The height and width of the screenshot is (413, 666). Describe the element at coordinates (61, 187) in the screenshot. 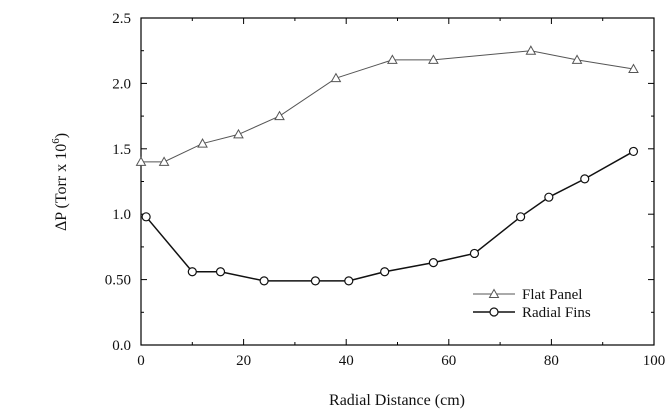

I see `y-axis-title-main: ΔP (Torr x 10` at that location.